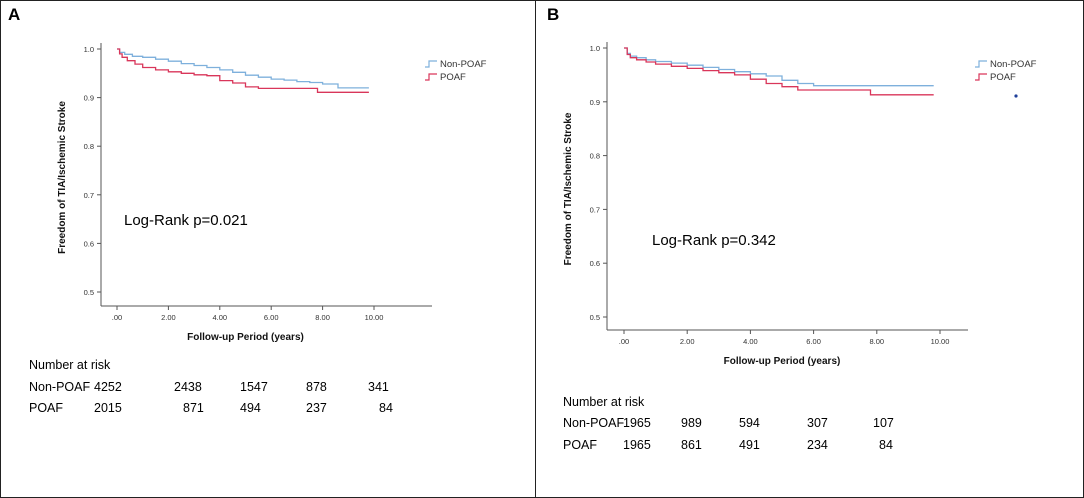  I want to click on risk-value: 107, so click(883, 423).